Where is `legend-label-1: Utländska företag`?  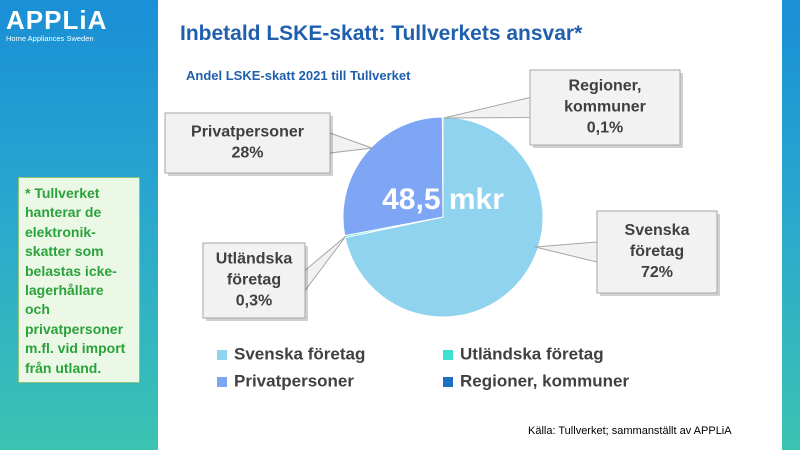
legend-label-1: Utländska företag is located at coordinates (532, 353).